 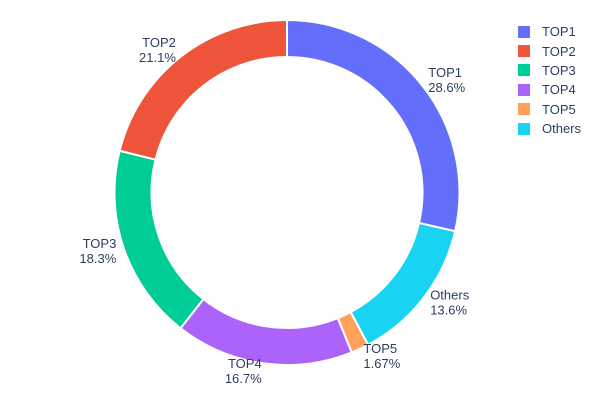 What do you see at coordinates (97, 258) in the screenshot?
I see `slice-percent-top3: 18.3%` at bounding box center [97, 258].